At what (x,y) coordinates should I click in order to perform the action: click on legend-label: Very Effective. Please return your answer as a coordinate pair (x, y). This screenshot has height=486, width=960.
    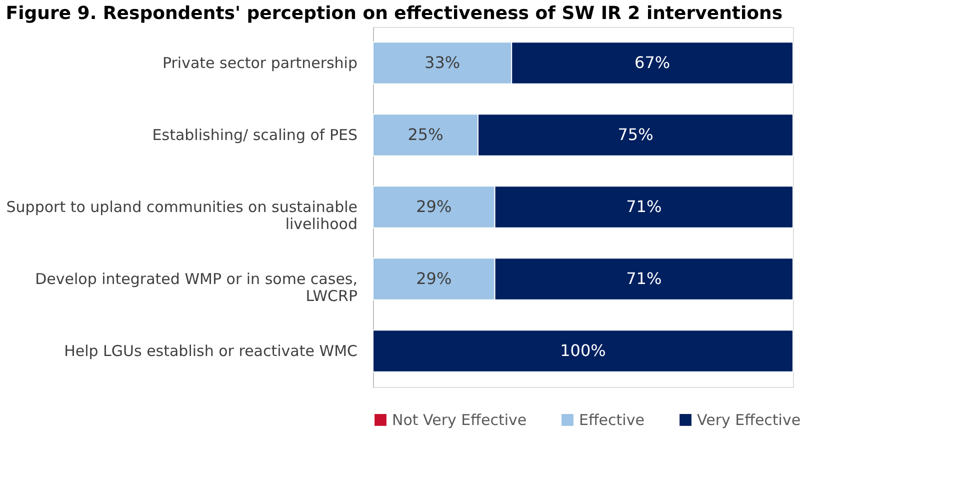
    Looking at the image, I should click on (749, 419).